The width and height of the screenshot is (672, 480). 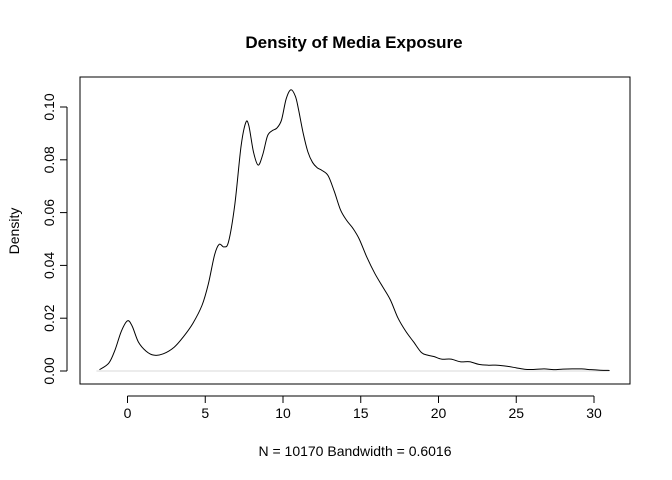 I want to click on x-axis: 0 5 10 15 20 25 30, so click(x=363, y=408).